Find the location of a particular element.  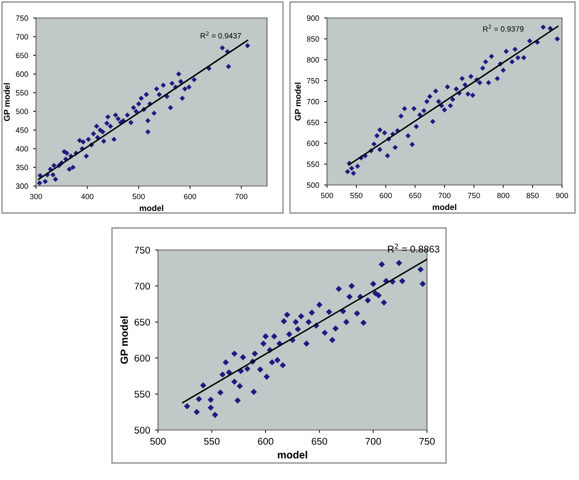

y-tick-label: 650 is located at coordinates (142, 322).